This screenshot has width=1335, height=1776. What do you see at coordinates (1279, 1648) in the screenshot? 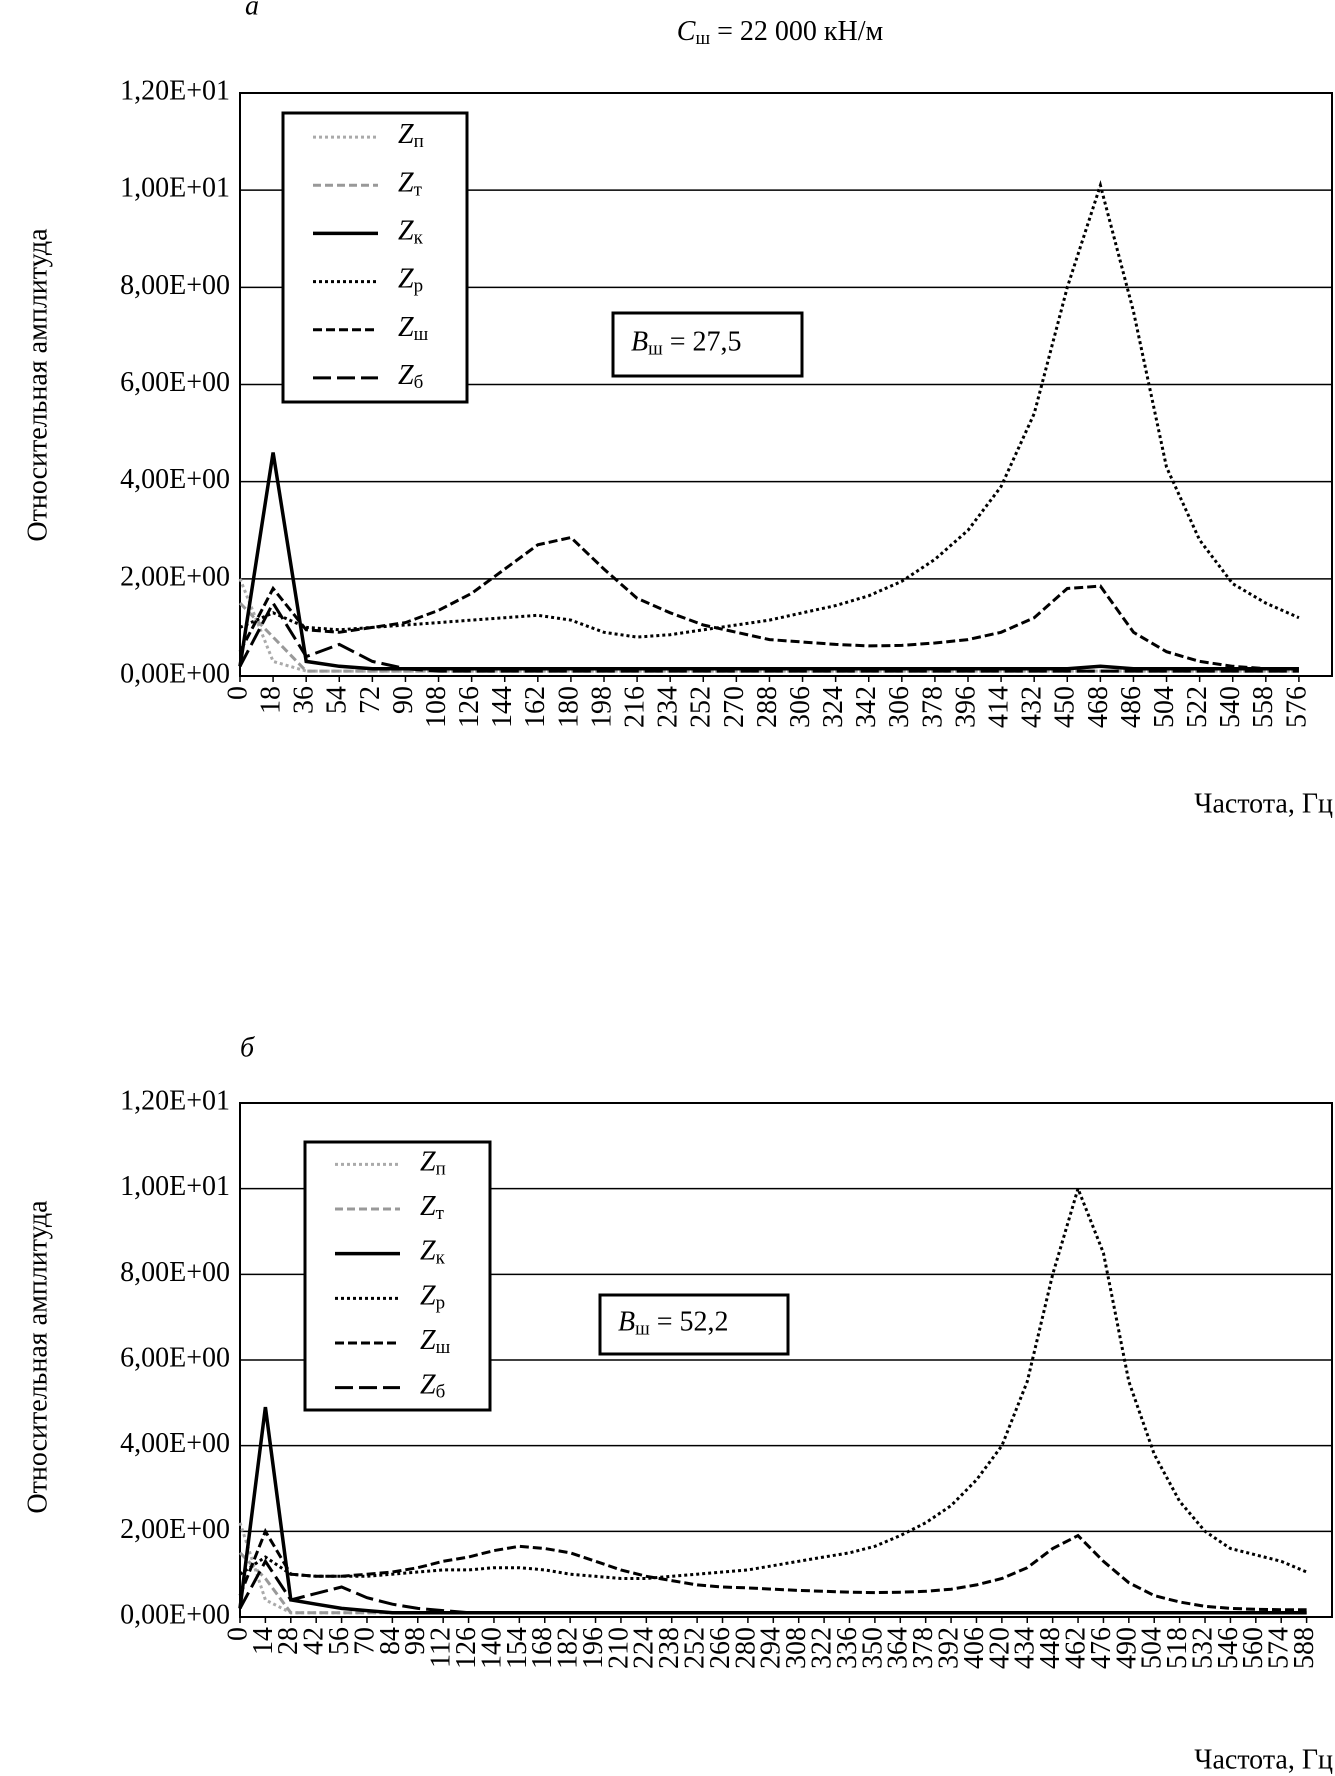
I see `x-tick-label: 574` at bounding box center [1279, 1648].